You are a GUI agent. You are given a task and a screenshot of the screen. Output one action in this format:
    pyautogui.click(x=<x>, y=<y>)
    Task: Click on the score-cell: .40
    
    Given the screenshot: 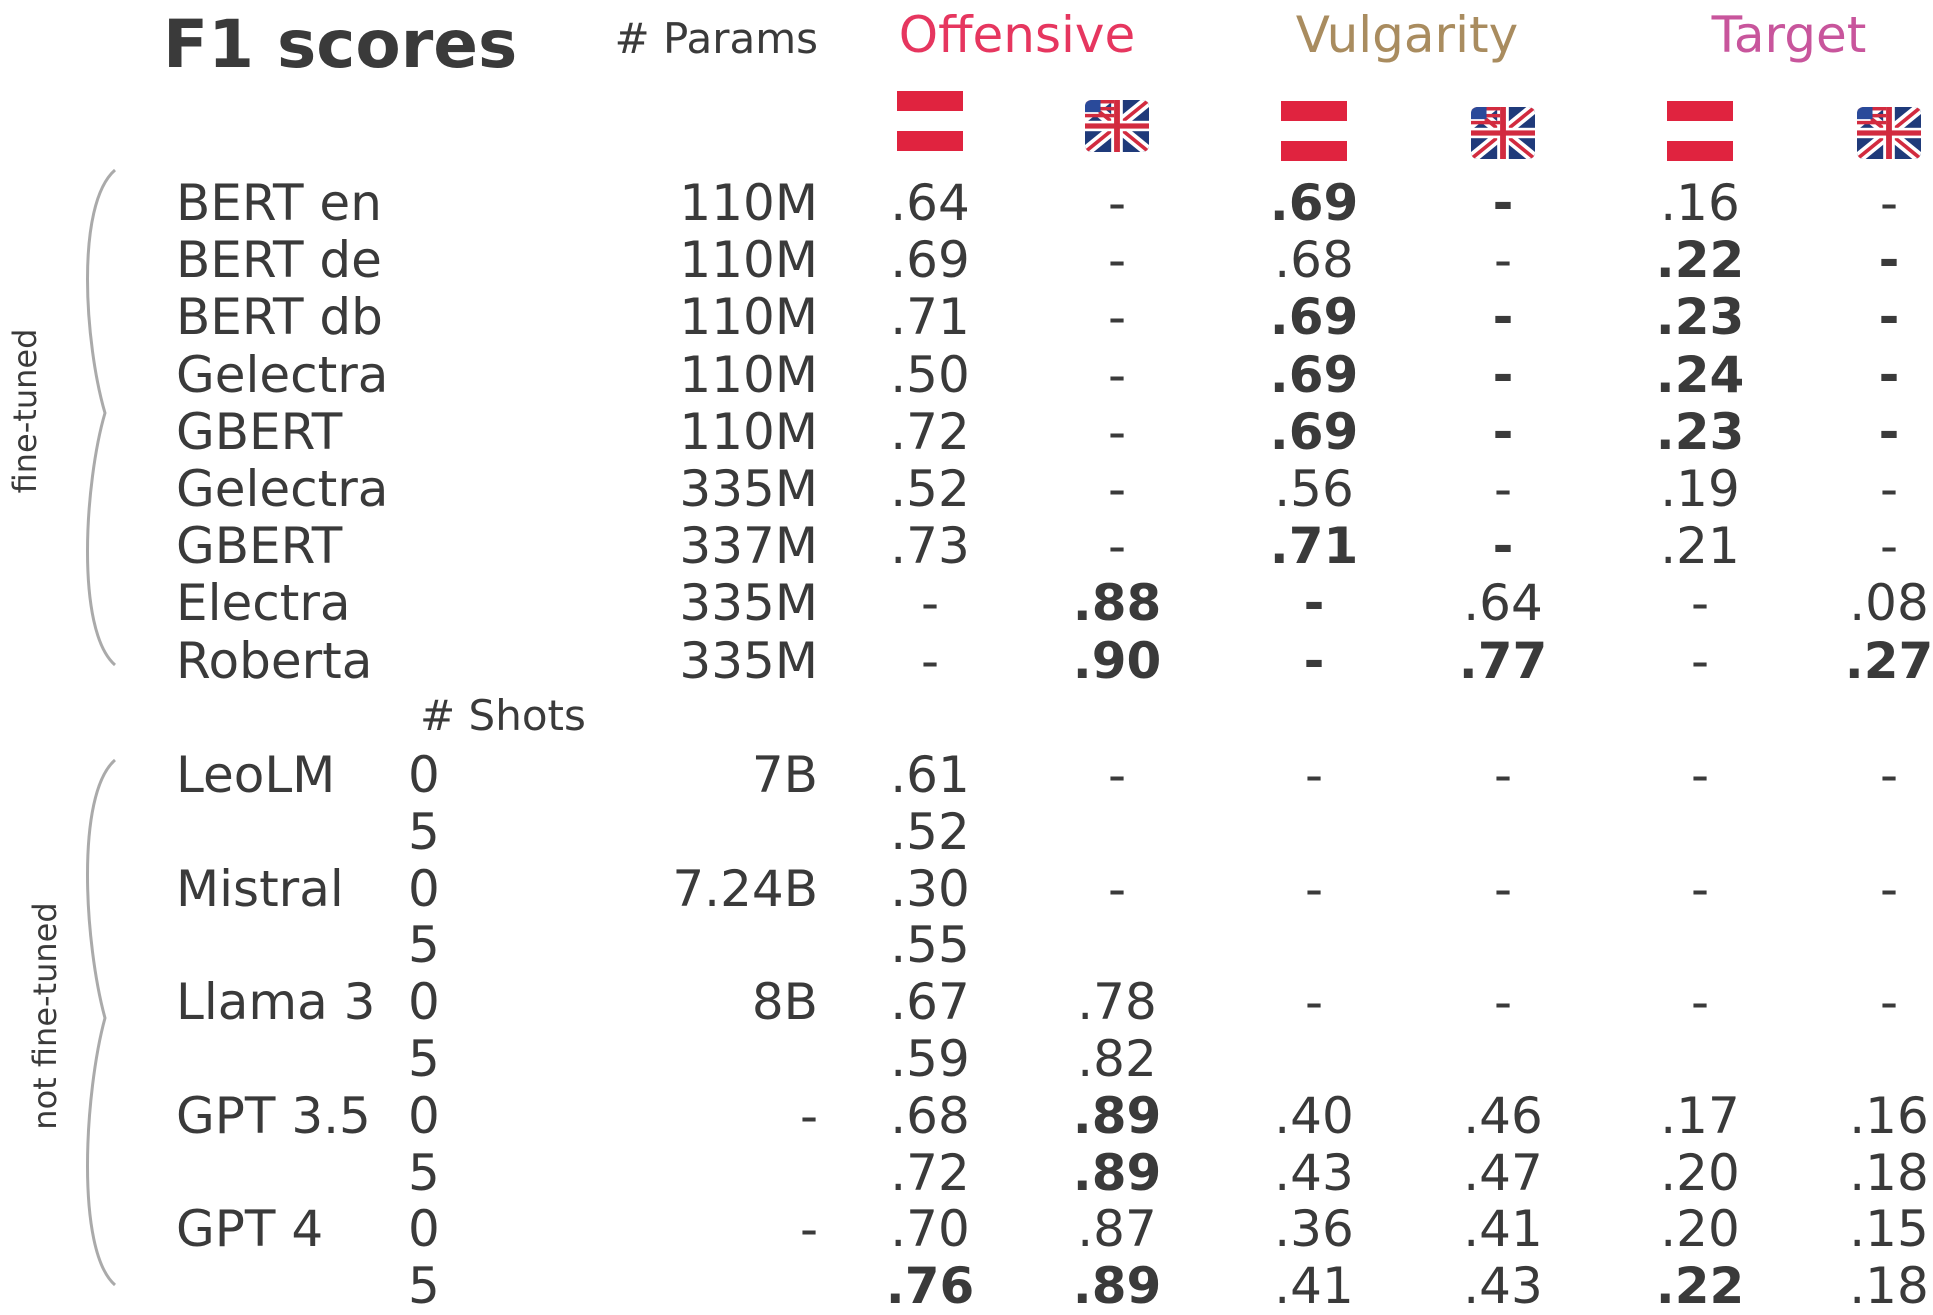 What is the action you would take?
    pyautogui.click(x=1314, y=1115)
    